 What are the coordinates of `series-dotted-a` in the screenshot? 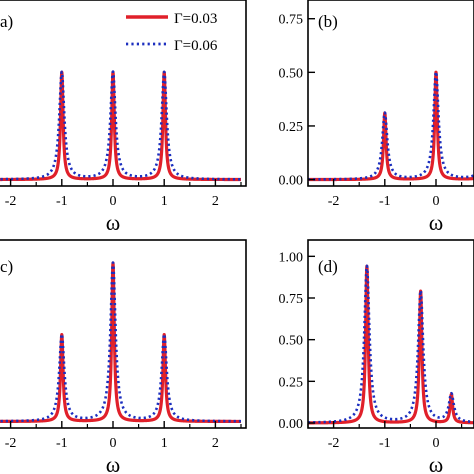 It's located at (121, 125).